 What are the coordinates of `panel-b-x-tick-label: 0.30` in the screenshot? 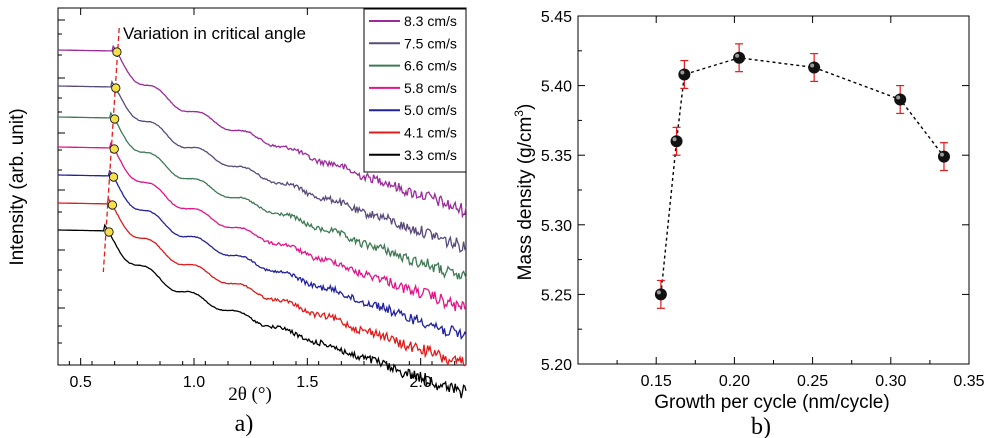 It's located at (890, 381).